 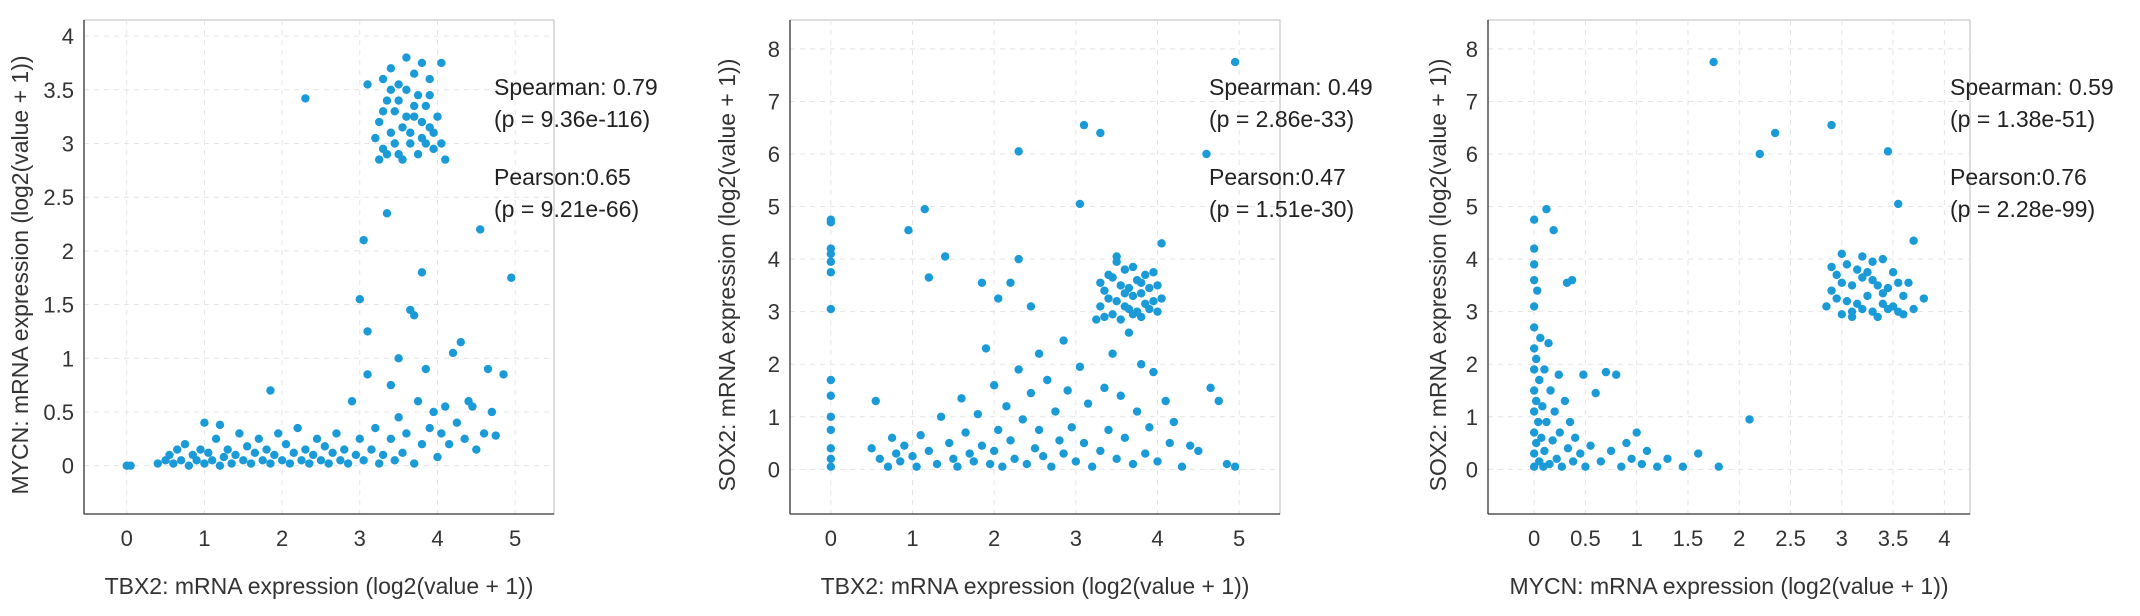 I want to click on x-tick-label: 3.5, so click(x=1893, y=538).